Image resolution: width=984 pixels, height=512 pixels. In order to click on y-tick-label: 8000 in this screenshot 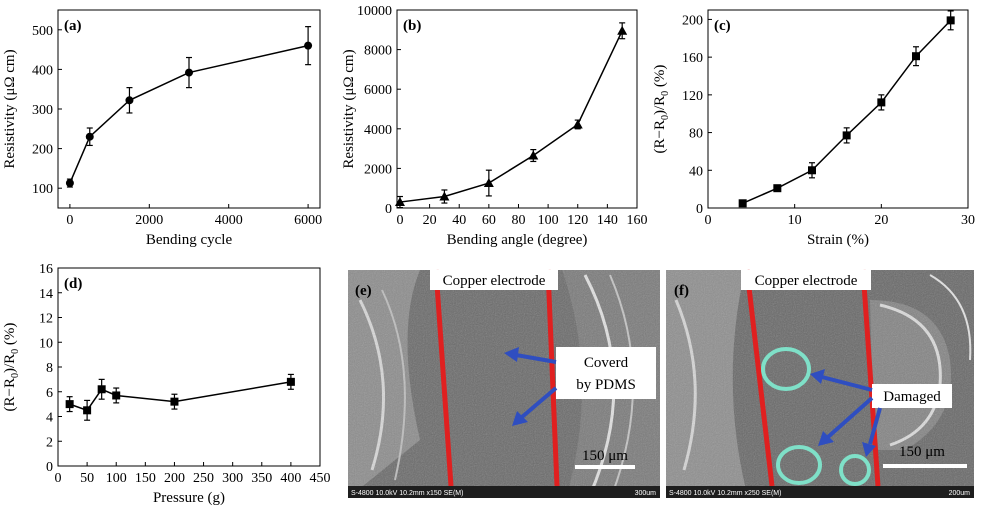, I will do `click(378, 51)`.